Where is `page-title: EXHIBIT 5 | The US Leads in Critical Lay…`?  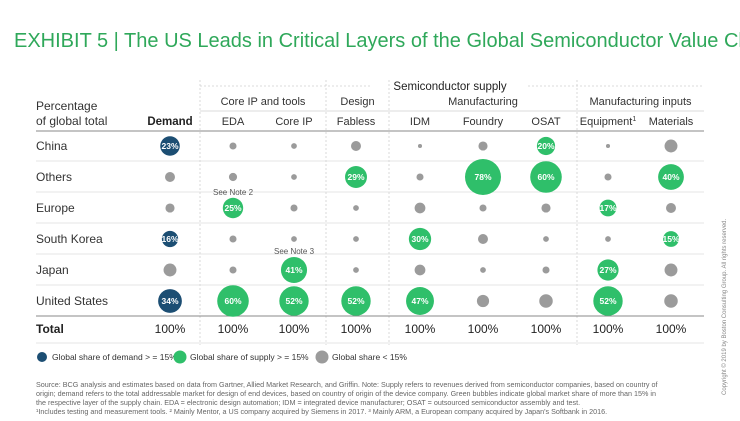
page-title: EXHIBIT 5 | The US Leads in Critical Lay… is located at coordinates (377, 41).